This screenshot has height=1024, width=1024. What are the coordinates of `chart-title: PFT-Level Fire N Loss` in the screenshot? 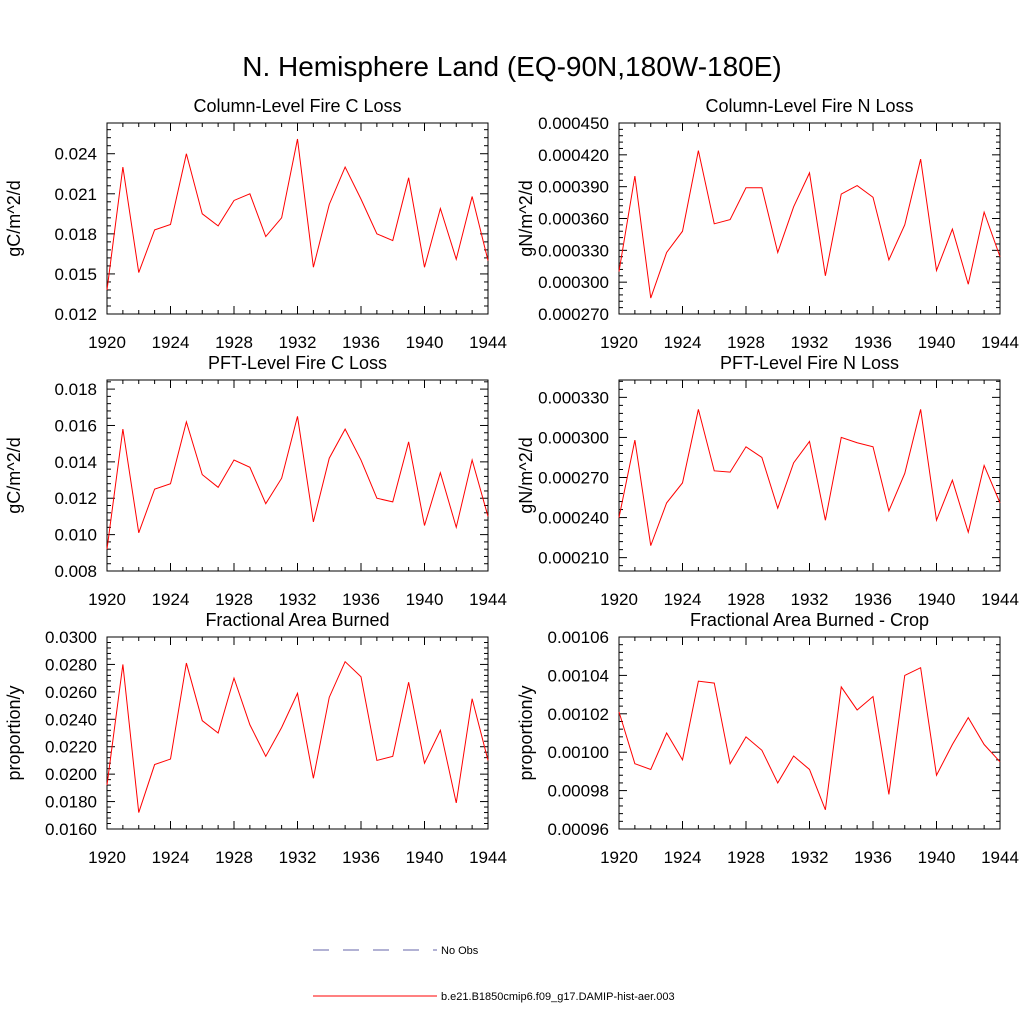 It's located at (809, 363).